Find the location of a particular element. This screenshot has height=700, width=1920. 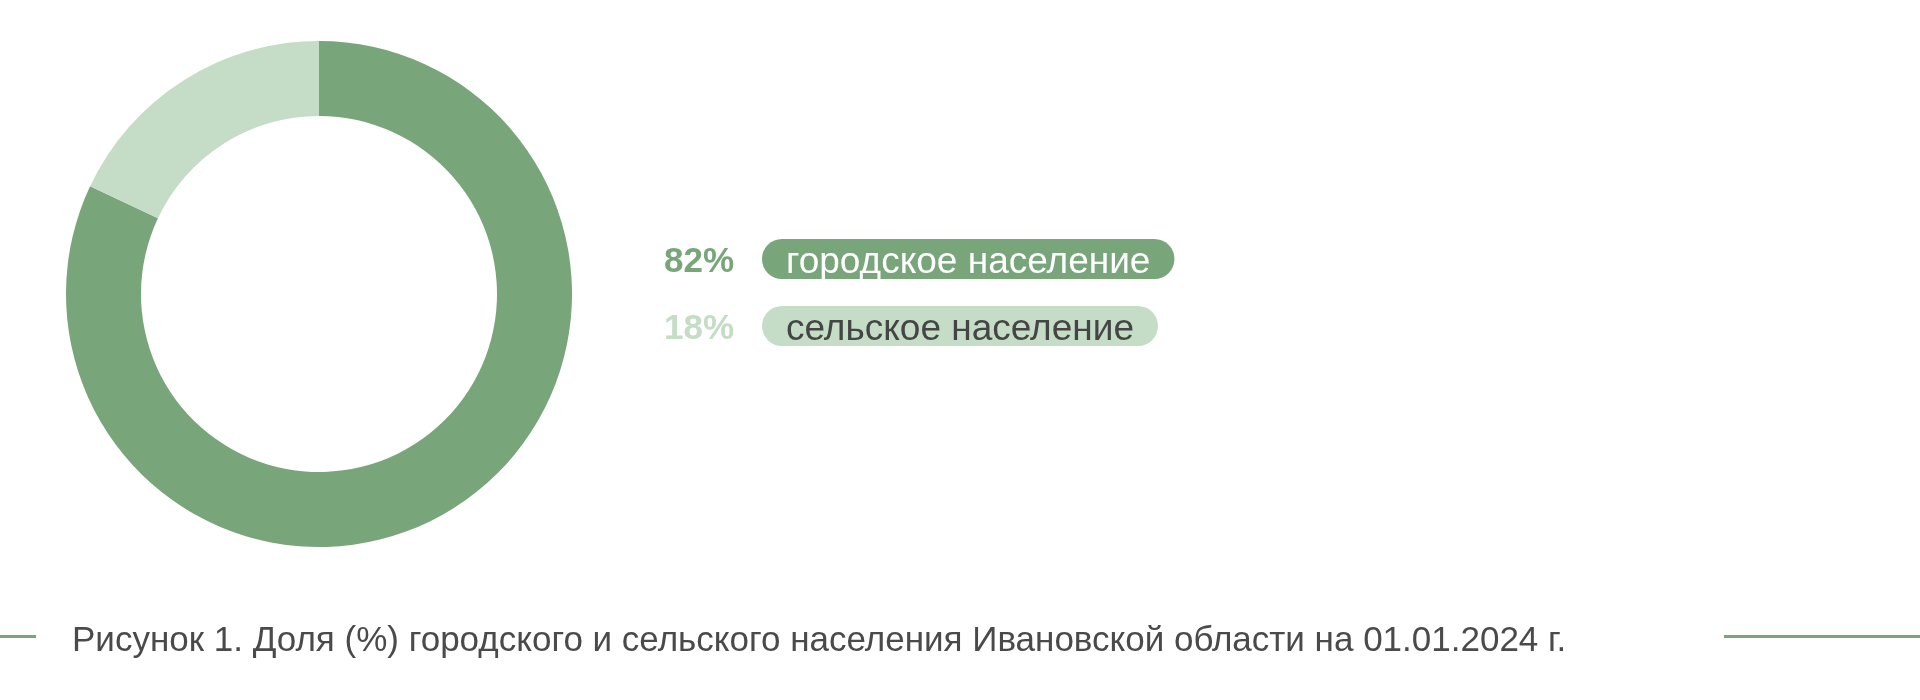

data-label: 82% is located at coordinates (699, 259).